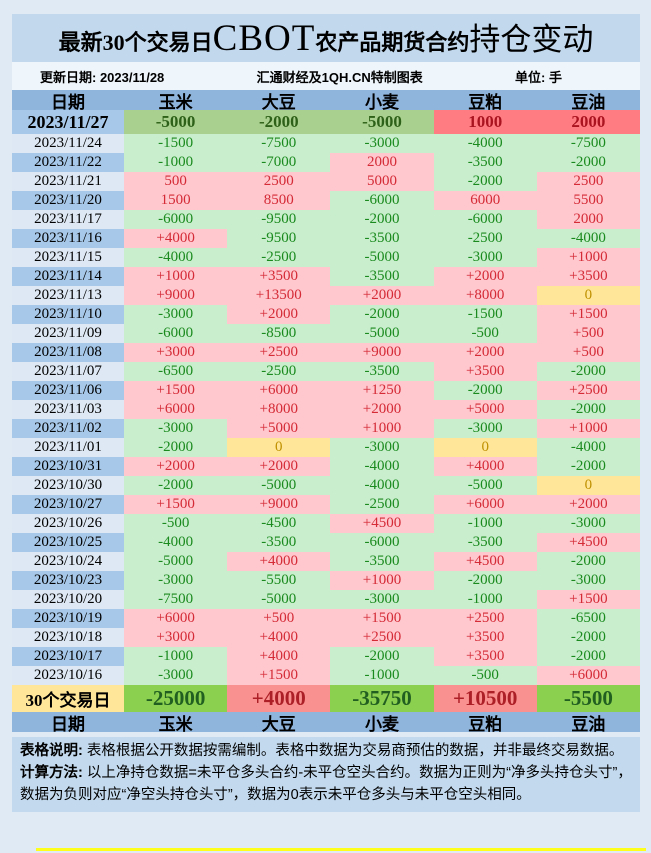  Describe the element at coordinates (538, 77) in the screenshot. I see `unit-label: 单位: 手` at that location.